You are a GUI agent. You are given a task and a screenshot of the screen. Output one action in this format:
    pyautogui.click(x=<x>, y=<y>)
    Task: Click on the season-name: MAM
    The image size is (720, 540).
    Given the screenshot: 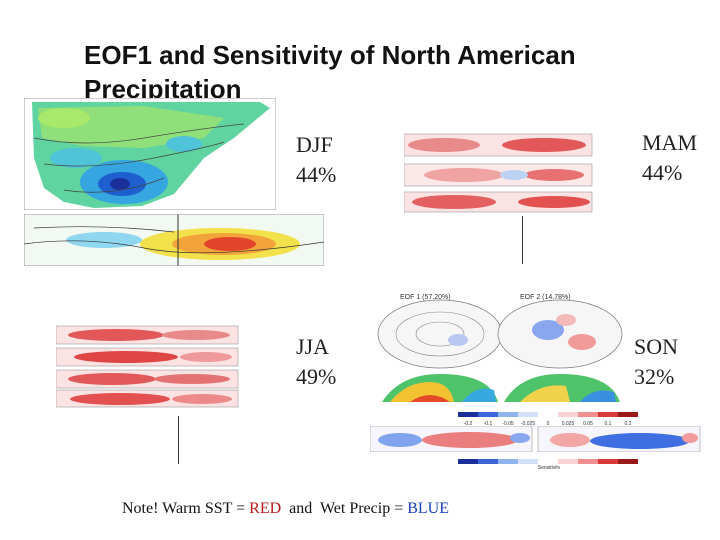 What is the action you would take?
    pyautogui.click(x=670, y=142)
    